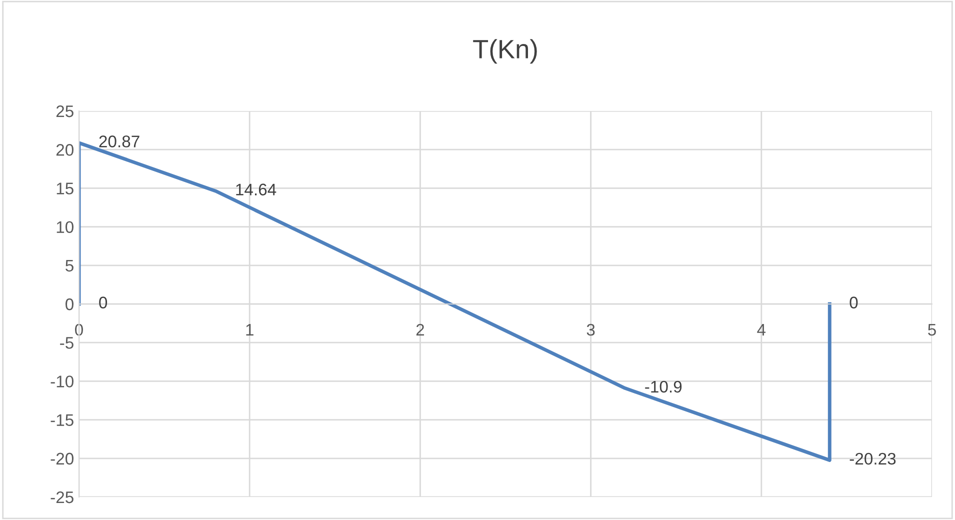 The image size is (955, 520). I want to click on x-tick-label: 2, so click(420, 330).